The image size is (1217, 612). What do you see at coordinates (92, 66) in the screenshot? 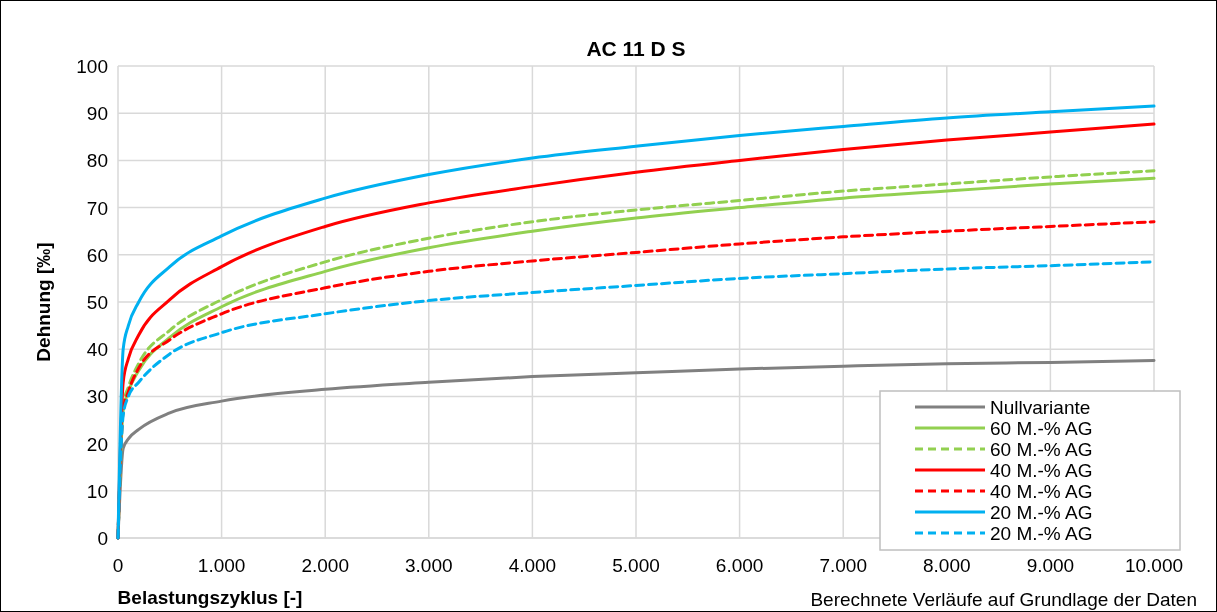
I see `y-tick-label: 100` at bounding box center [92, 66].